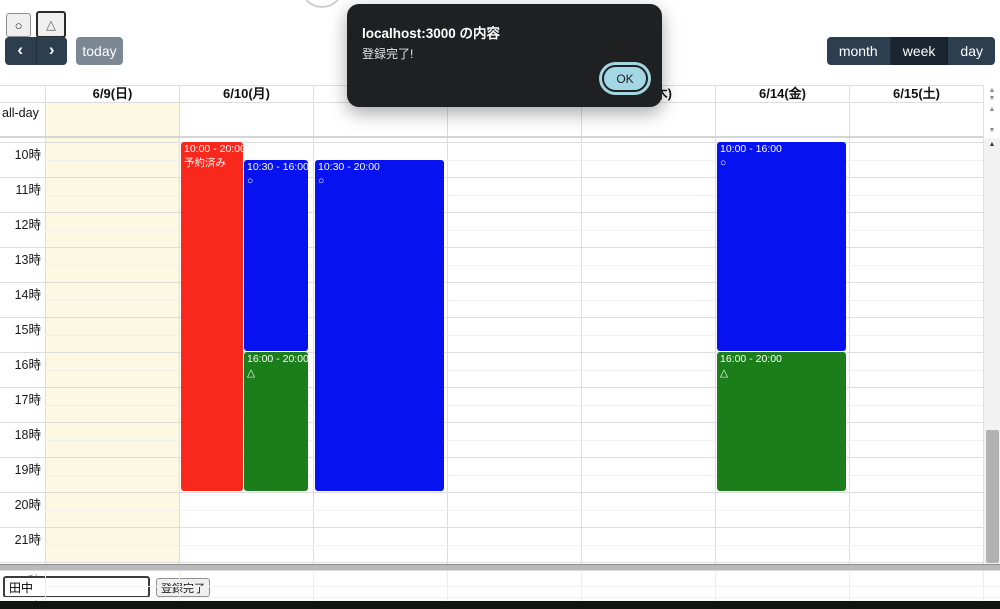 Image resolution: width=1000 pixels, height=609 pixels. I want to click on calendar-event: 10:30 - 20:00 ○, so click(379, 325).